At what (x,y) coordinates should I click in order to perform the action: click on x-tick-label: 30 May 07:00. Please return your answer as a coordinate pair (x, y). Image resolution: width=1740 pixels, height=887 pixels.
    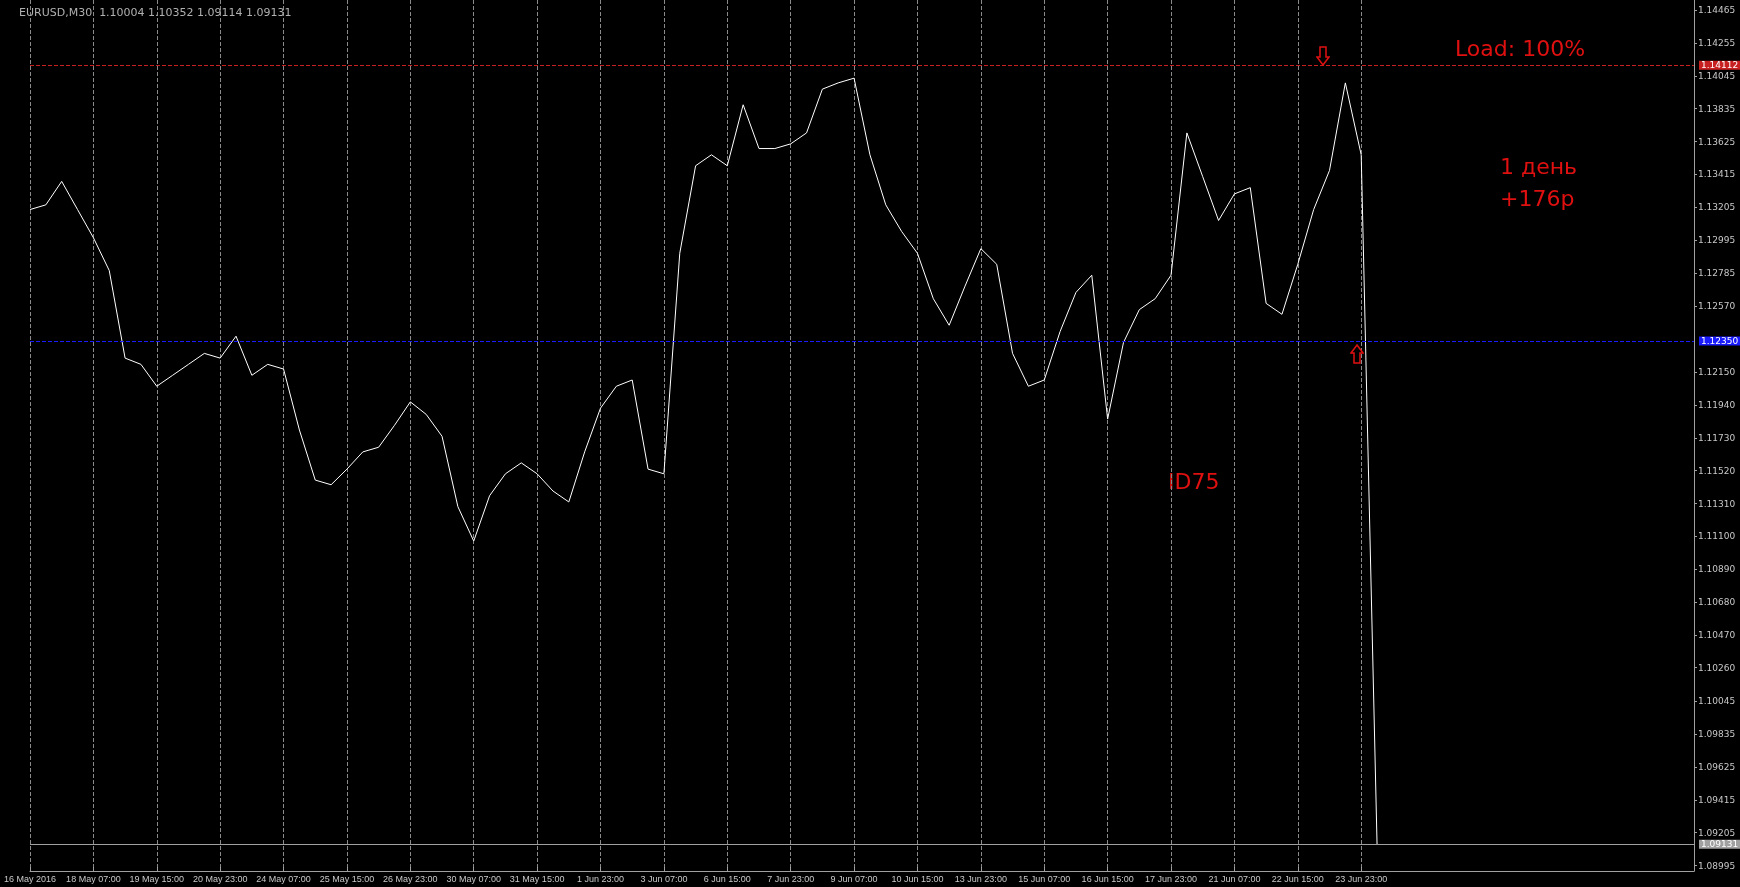
    Looking at the image, I should click on (474, 878).